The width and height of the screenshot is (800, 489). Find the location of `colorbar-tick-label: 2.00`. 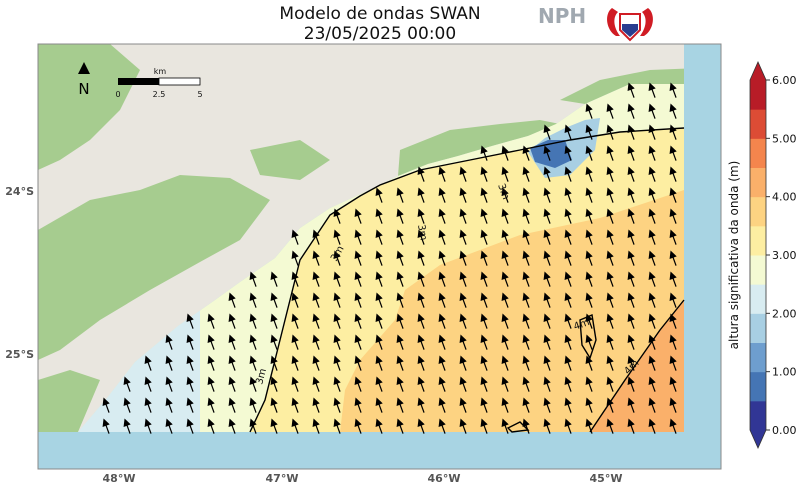

colorbar-tick-label: 2.00 is located at coordinates (784, 313).